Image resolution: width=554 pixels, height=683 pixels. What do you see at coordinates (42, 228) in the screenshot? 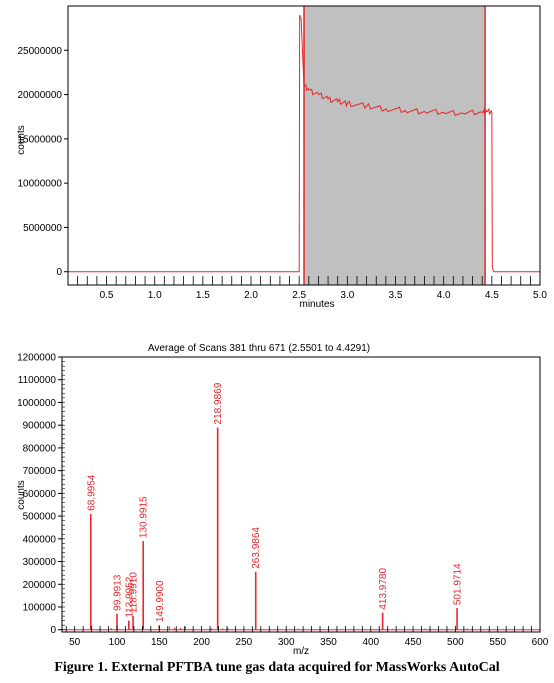
I see `y-tick-label: 5000000` at bounding box center [42, 228].